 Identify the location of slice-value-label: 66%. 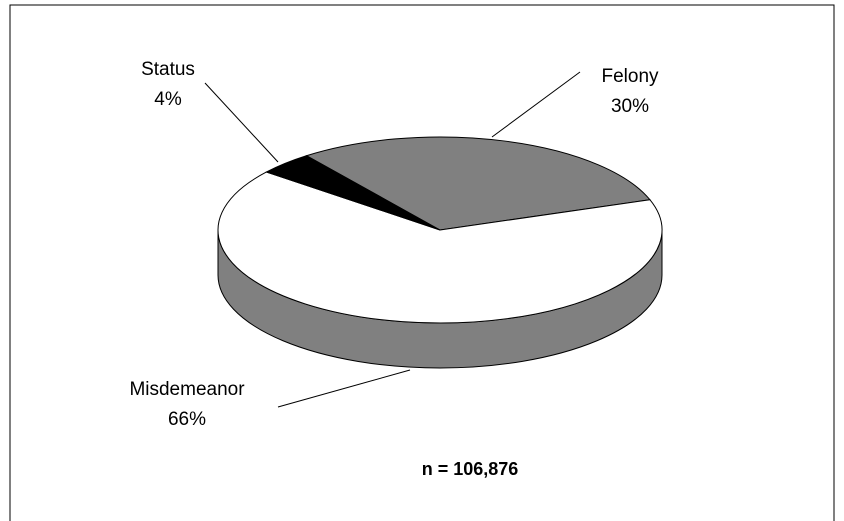
(187, 419).